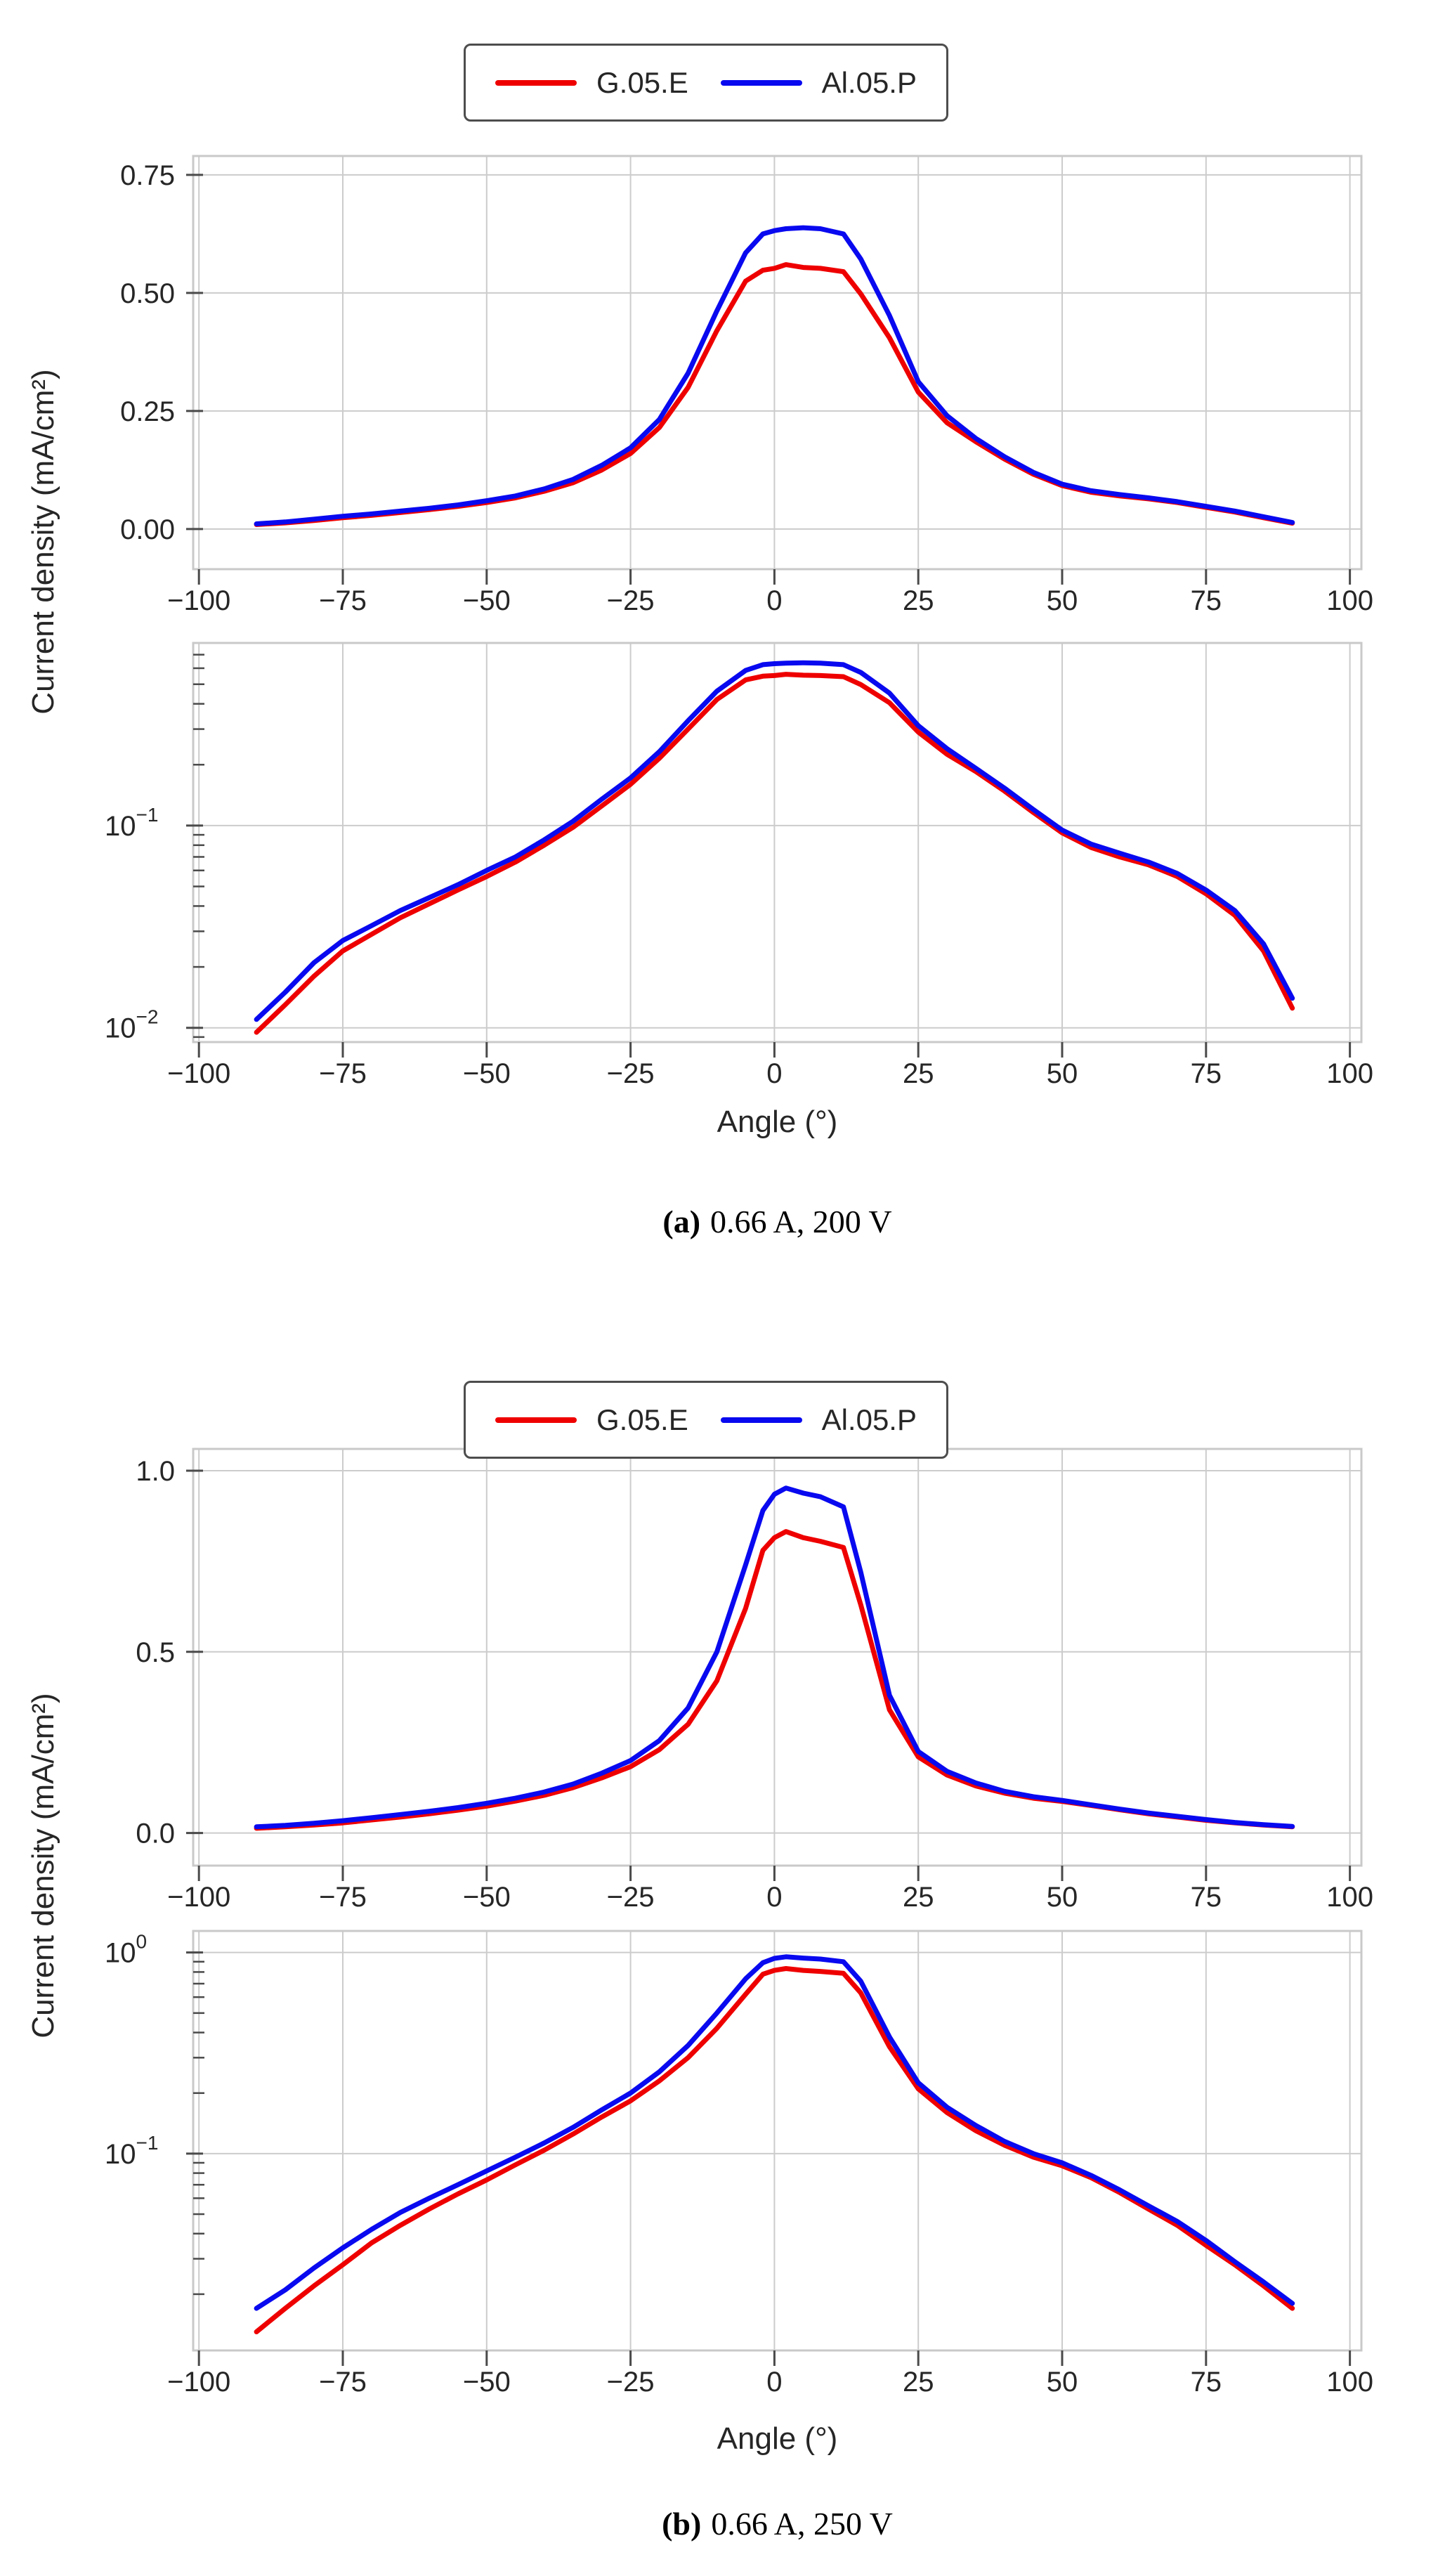 The image size is (1445, 2576). What do you see at coordinates (706, 1420) in the screenshot?
I see `legend-b: G.05.E Al.05.P` at bounding box center [706, 1420].